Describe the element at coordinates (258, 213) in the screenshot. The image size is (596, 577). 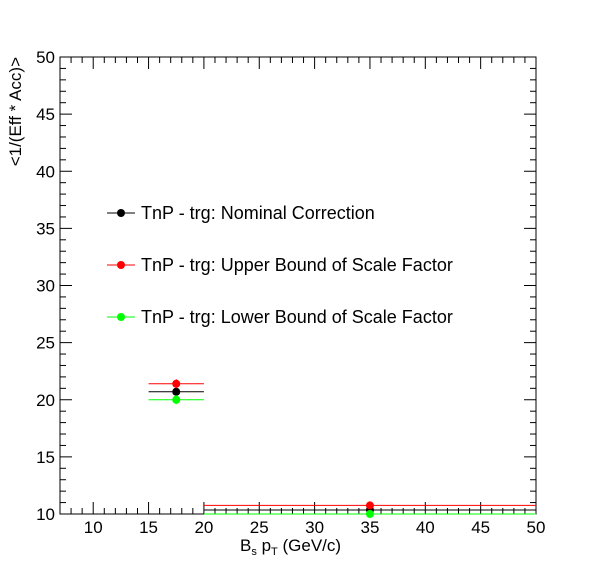
I see `legend-label: TnP - trg: Nominal Correction` at that location.